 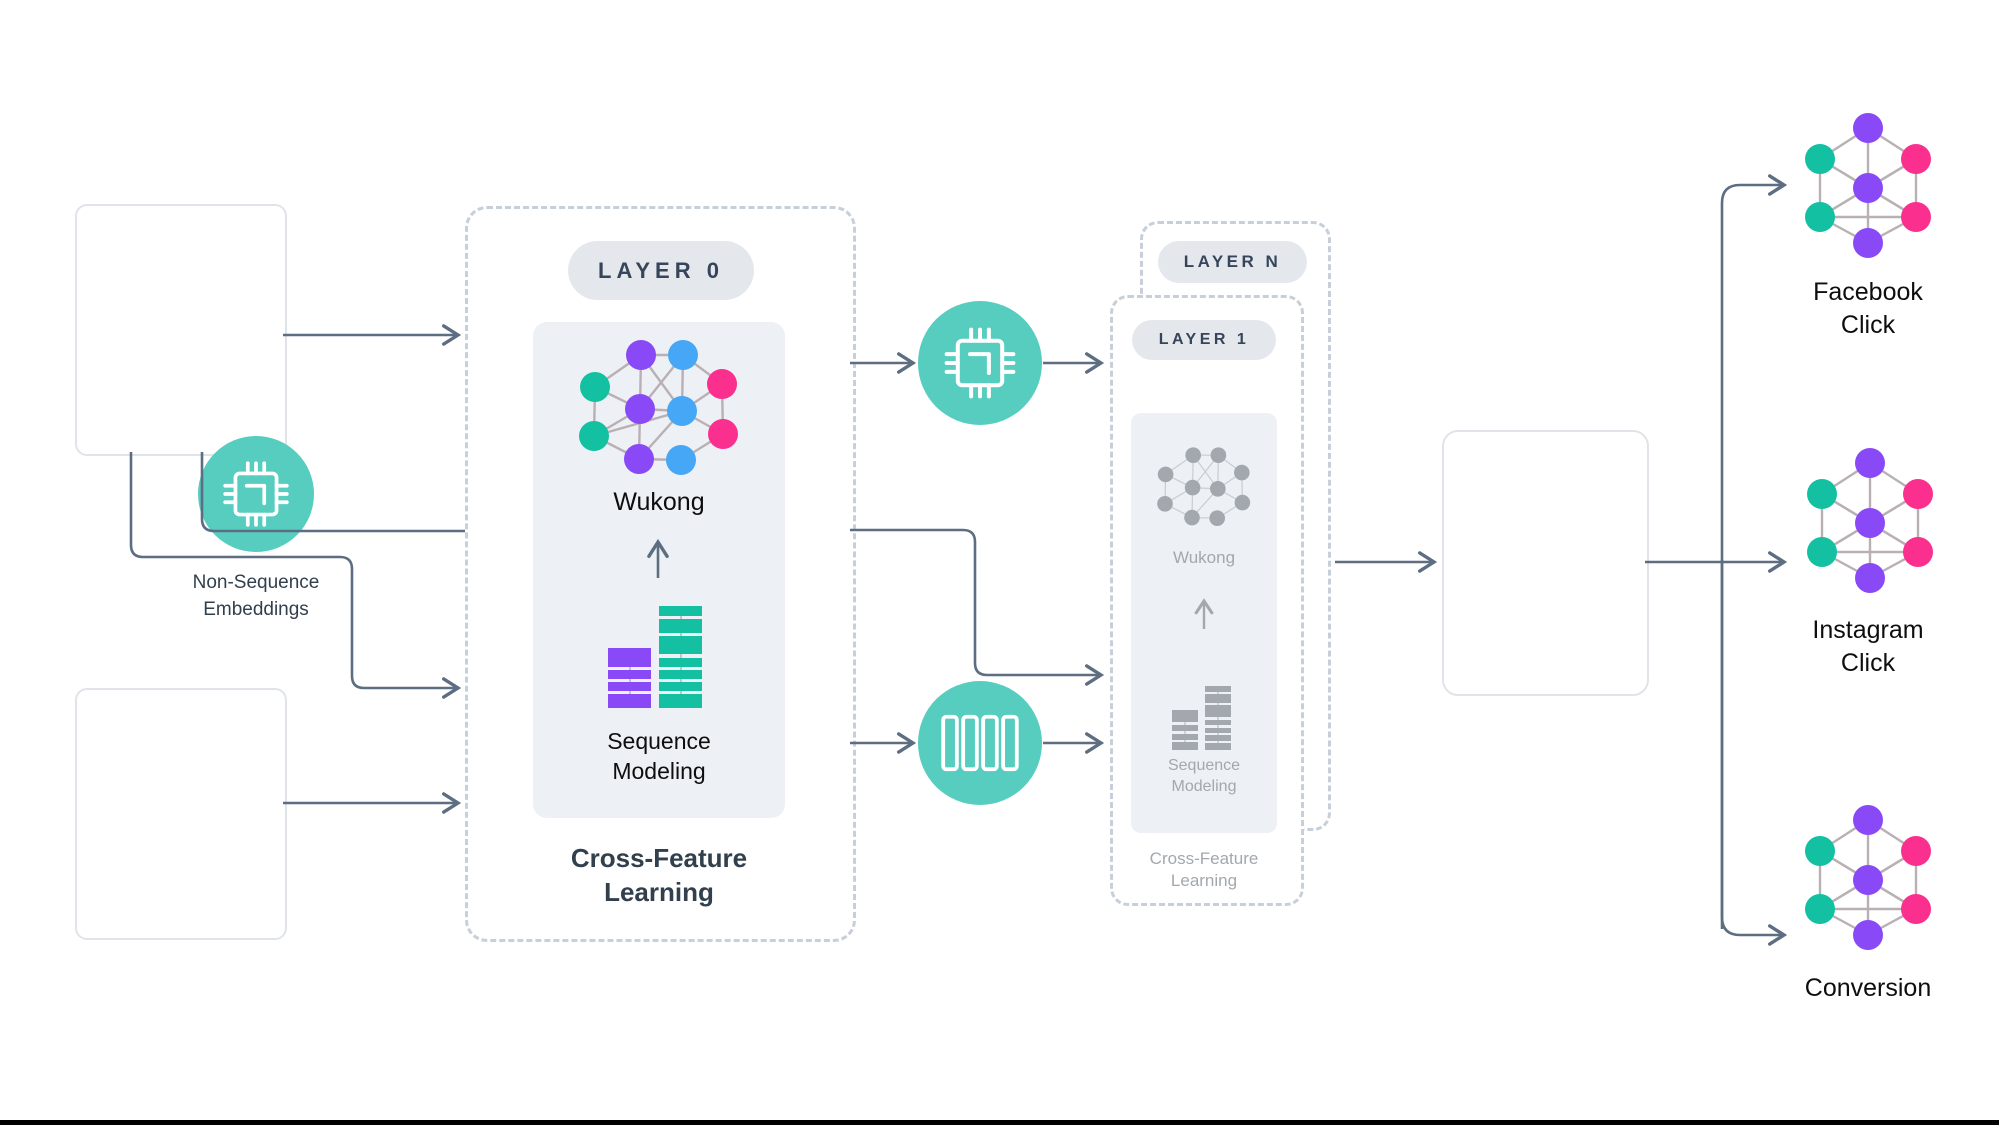 What do you see at coordinates (1204, 776) in the screenshot?
I see `sequence-modeling-label-gray: Sequence Modeling` at bounding box center [1204, 776].